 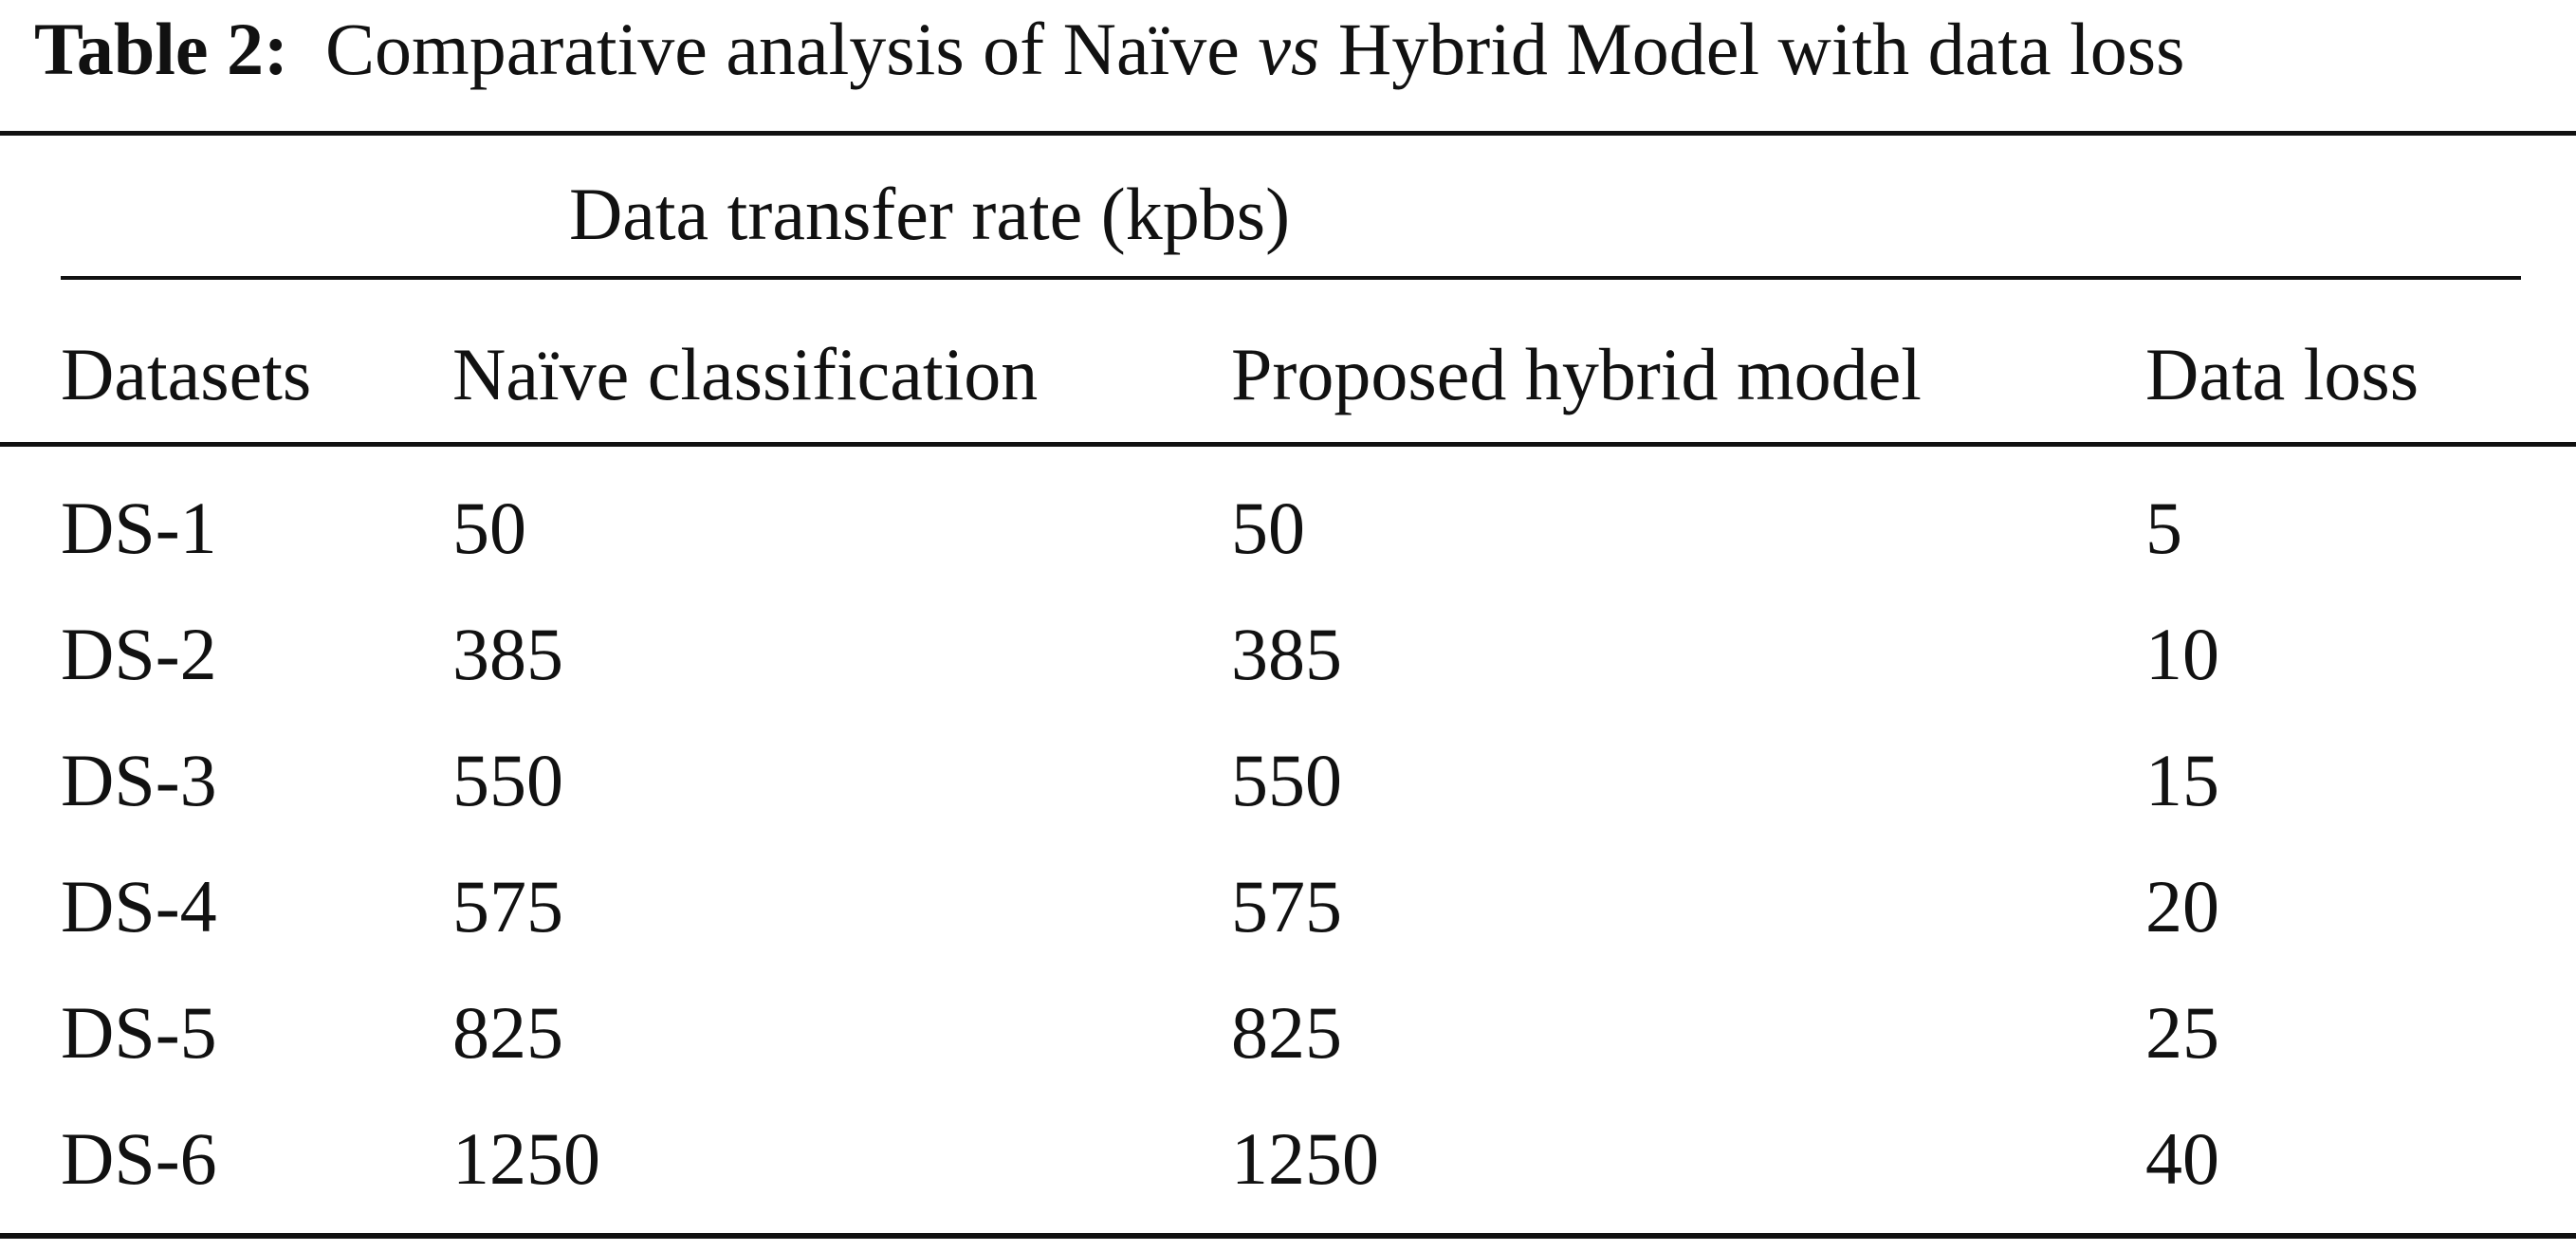 What do you see at coordinates (2182, 906) in the screenshot?
I see `table-cell-data-loss: 20` at bounding box center [2182, 906].